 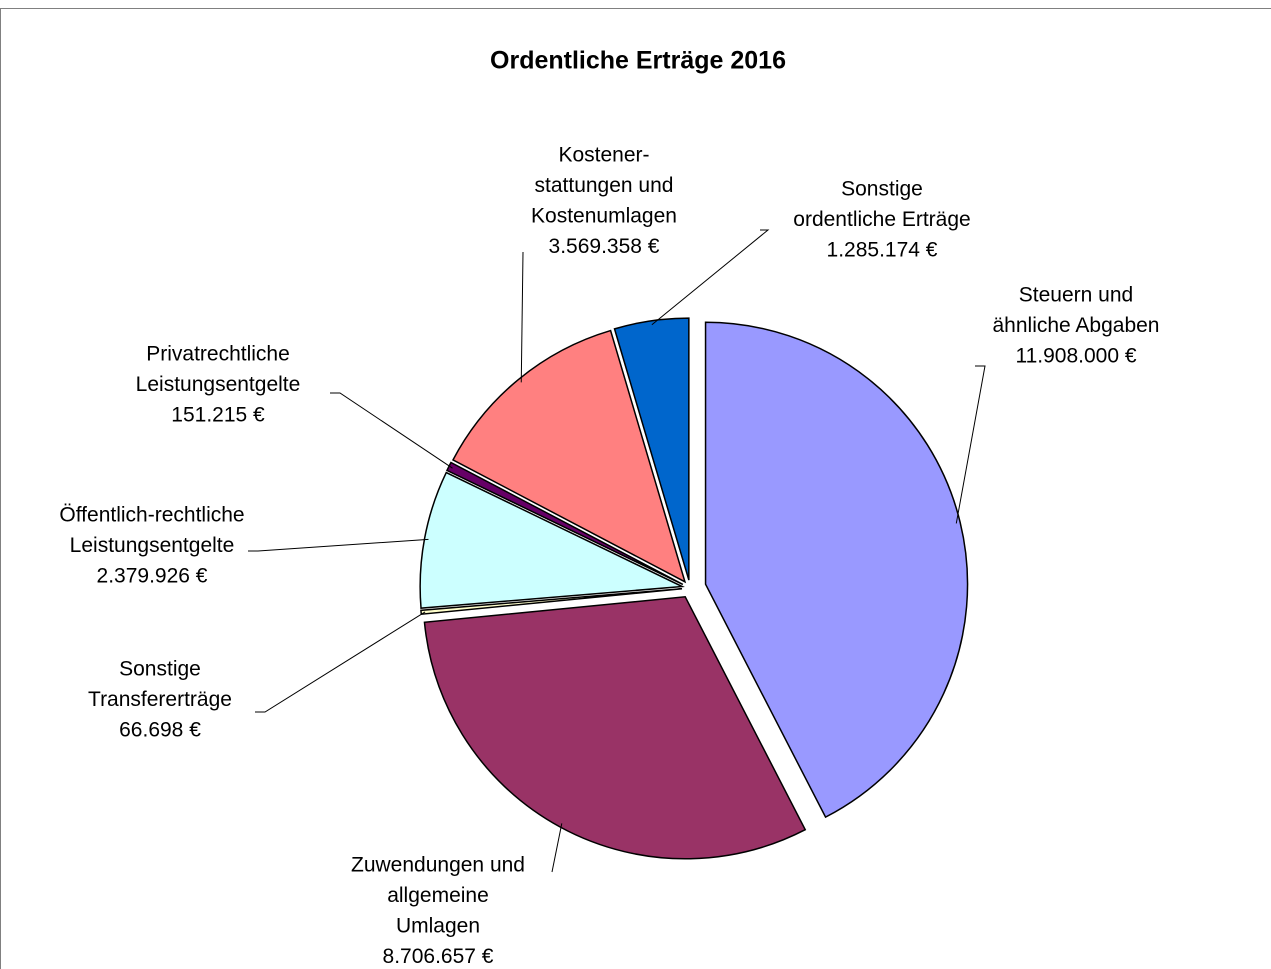 I want to click on slice-label: Kostener-, so click(x=603, y=155).